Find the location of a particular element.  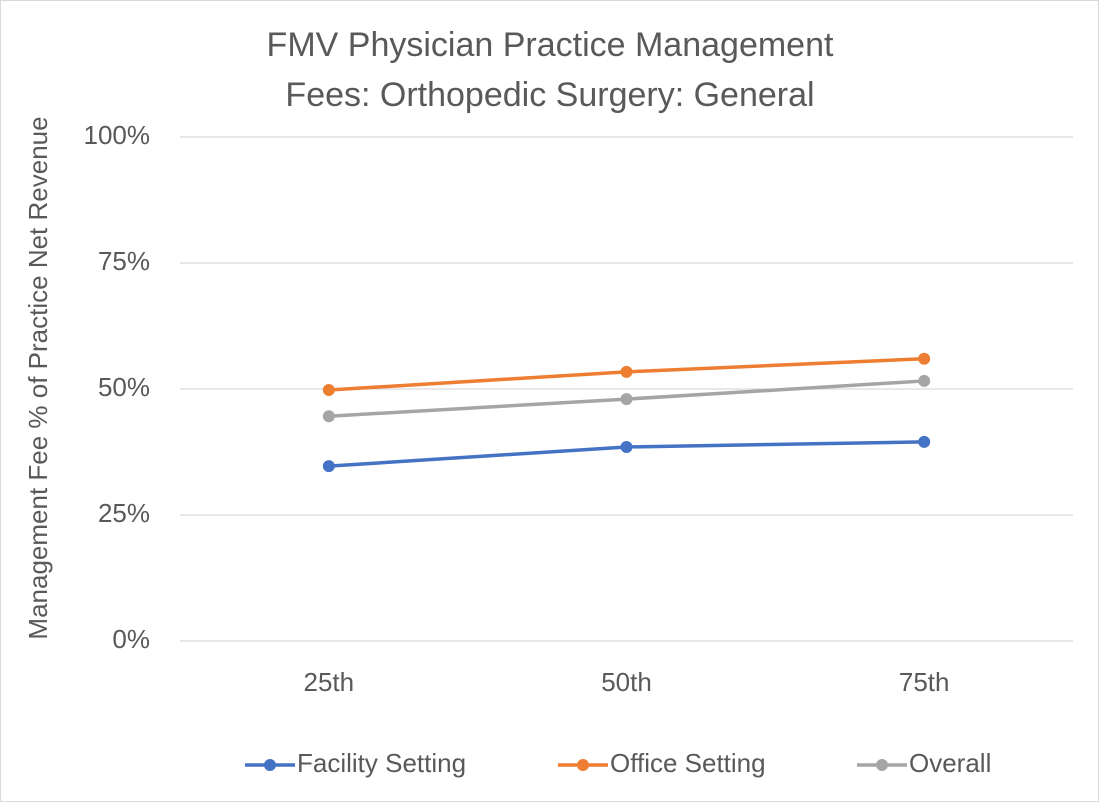

x-tick-label: 75th is located at coordinates (924, 682).